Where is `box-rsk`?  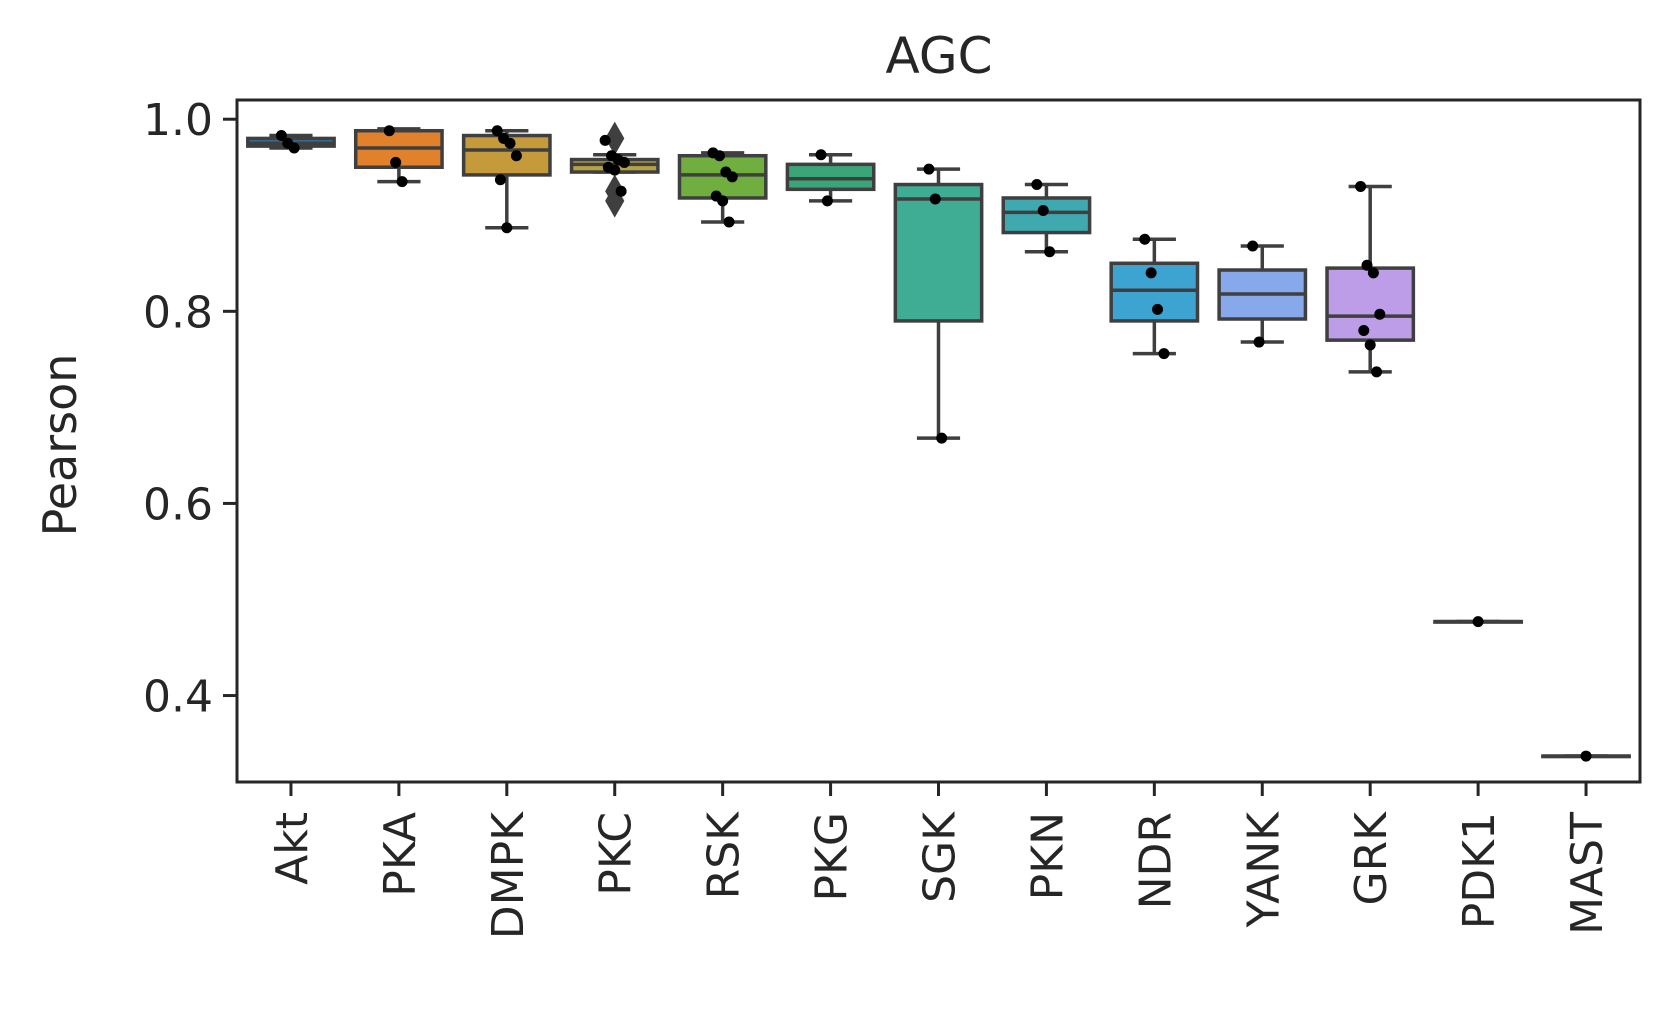
box-rsk is located at coordinates (722, 176).